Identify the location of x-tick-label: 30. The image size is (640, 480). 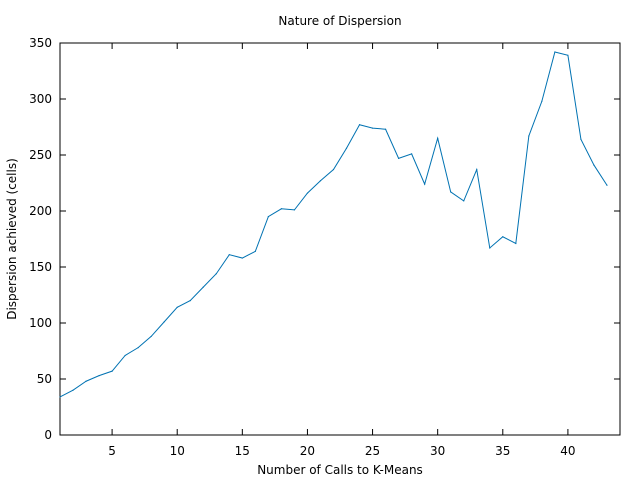
(437, 451).